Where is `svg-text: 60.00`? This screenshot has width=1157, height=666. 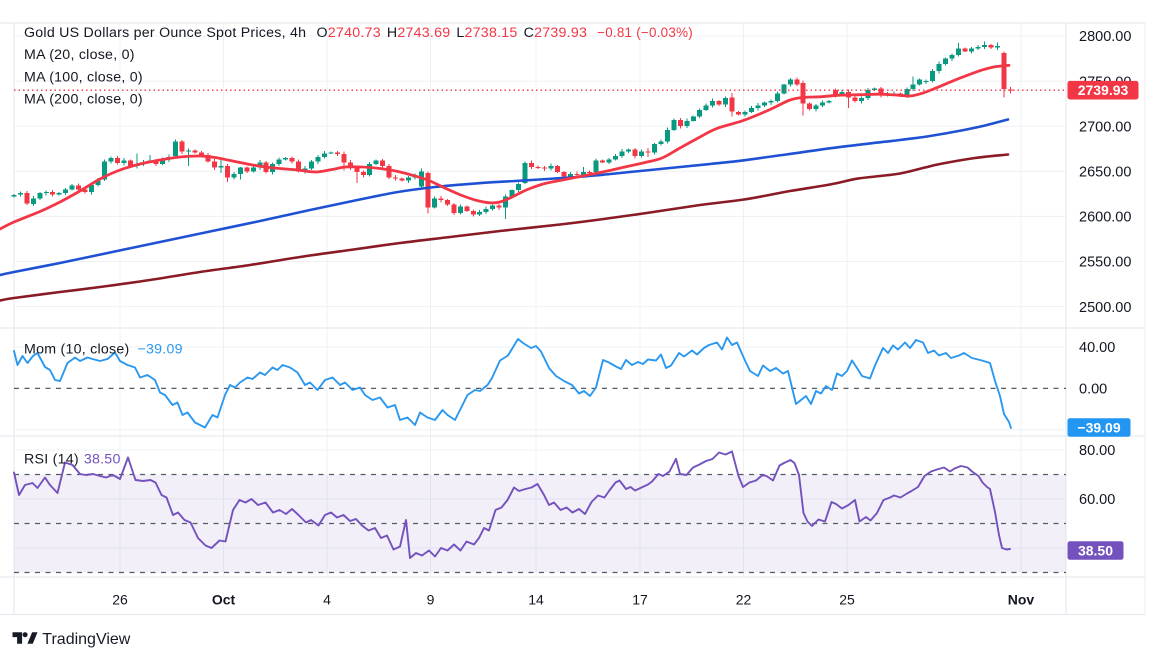 svg-text: 60.00 is located at coordinates (1097, 500).